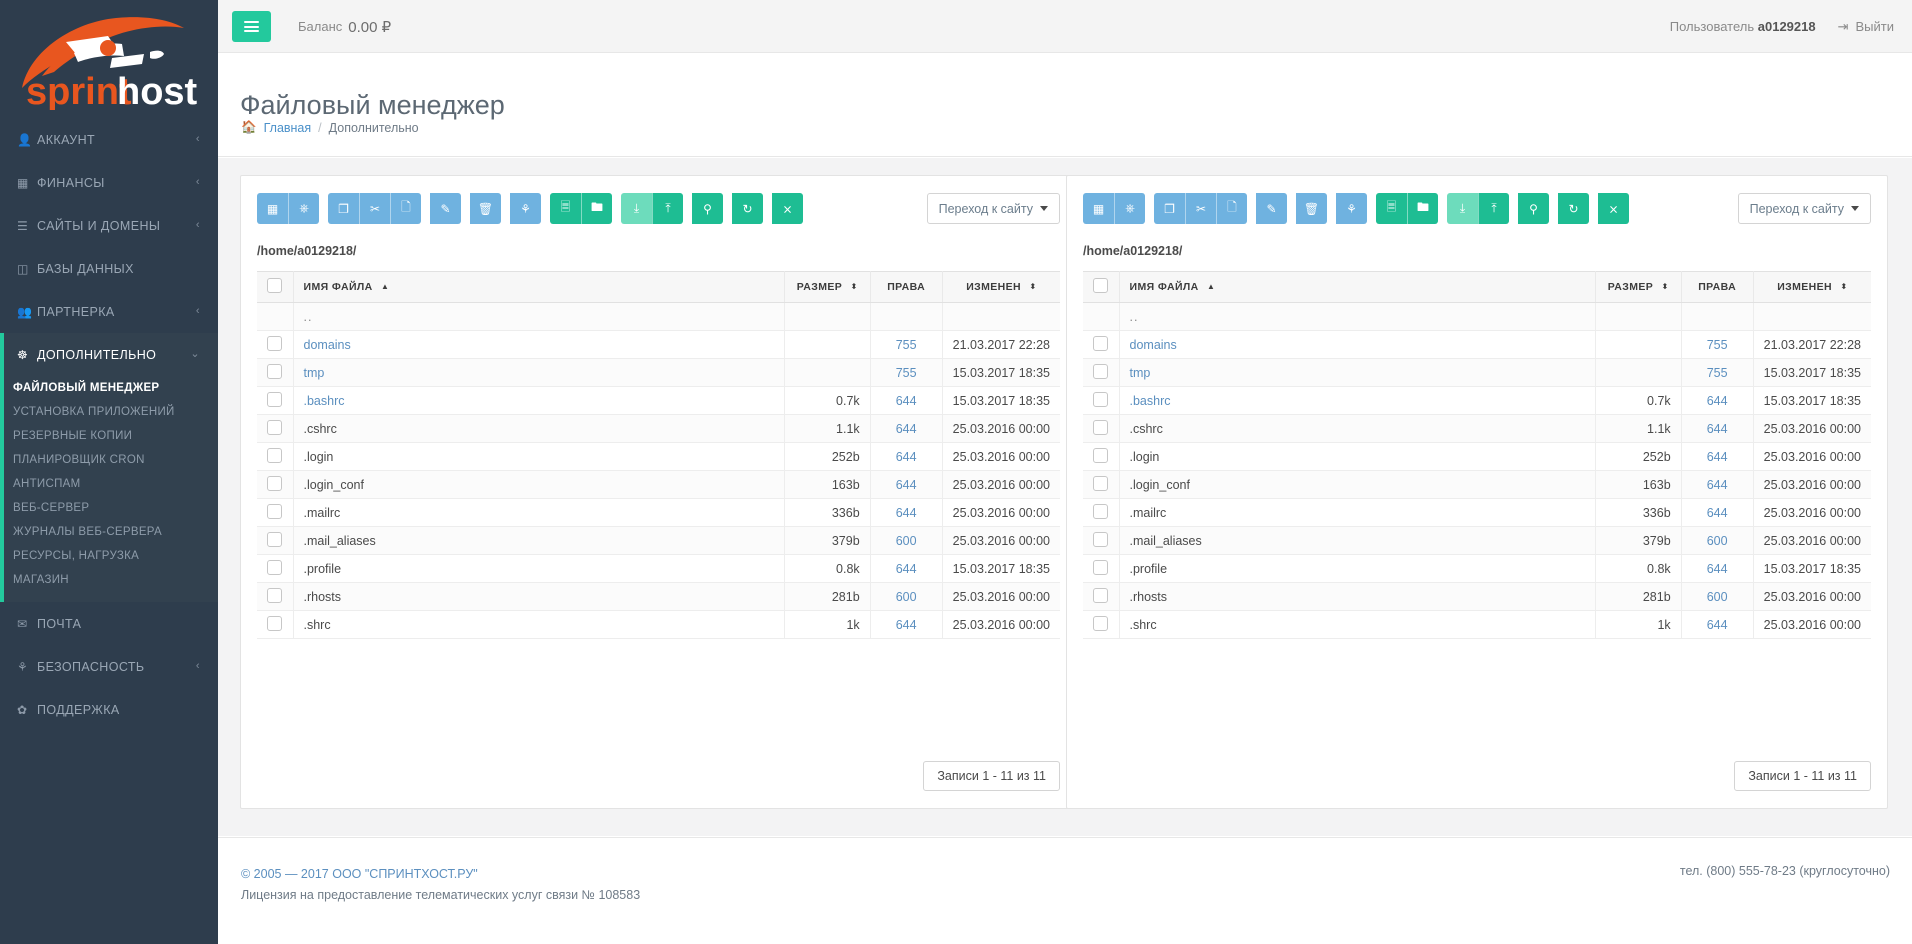 The height and width of the screenshot is (944, 1912). I want to click on sidebar-item-databases: ◫ Базы данных, so click(109, 268).